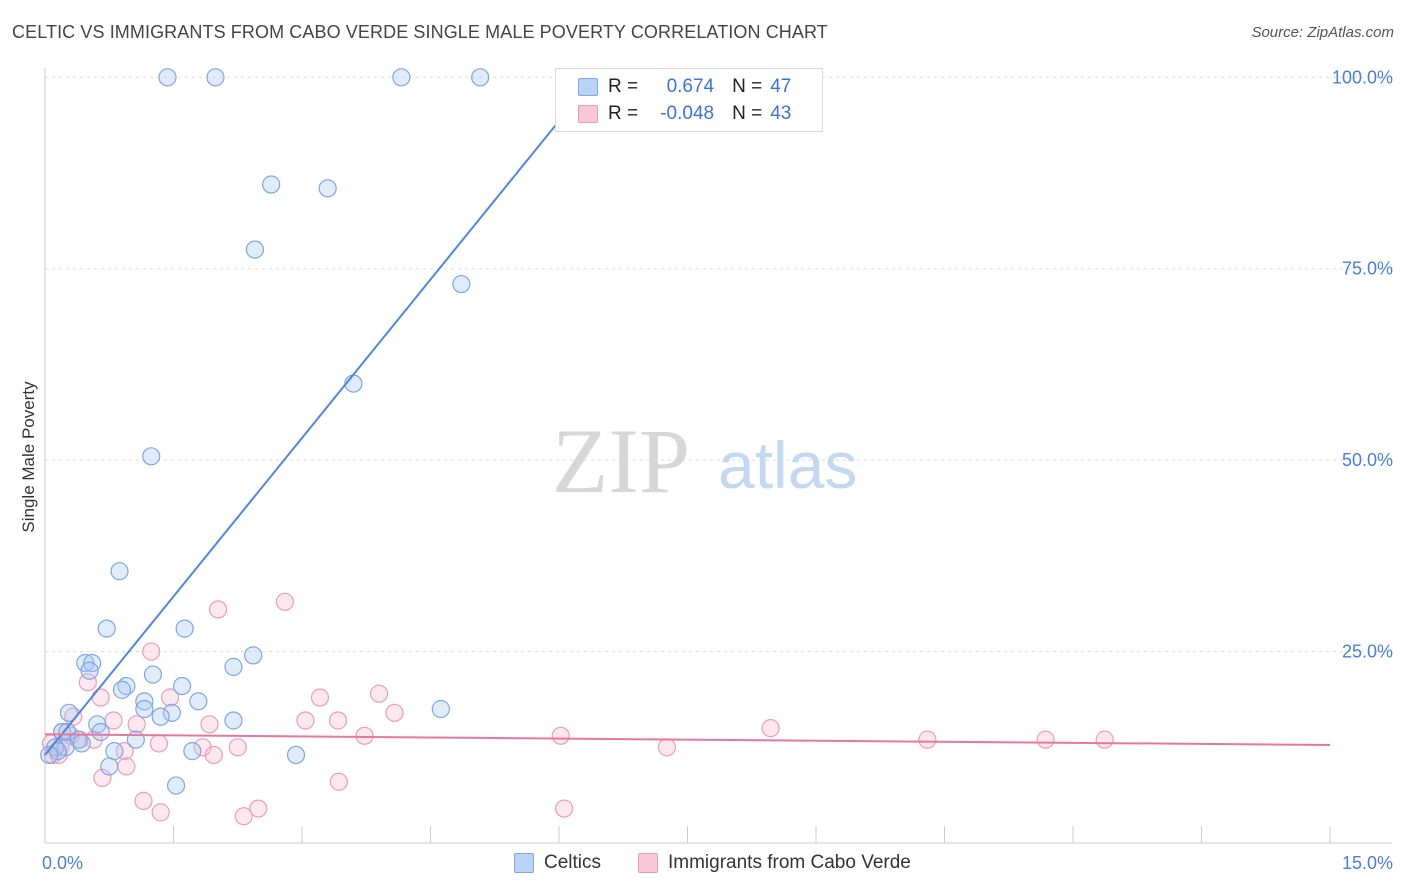 This screenshot has height=892, width=1406. What do you see at coordinates (573, 862) in the screenshot?
I see `legend-label-celtics: Celtics` at bounding box center [573, 862].